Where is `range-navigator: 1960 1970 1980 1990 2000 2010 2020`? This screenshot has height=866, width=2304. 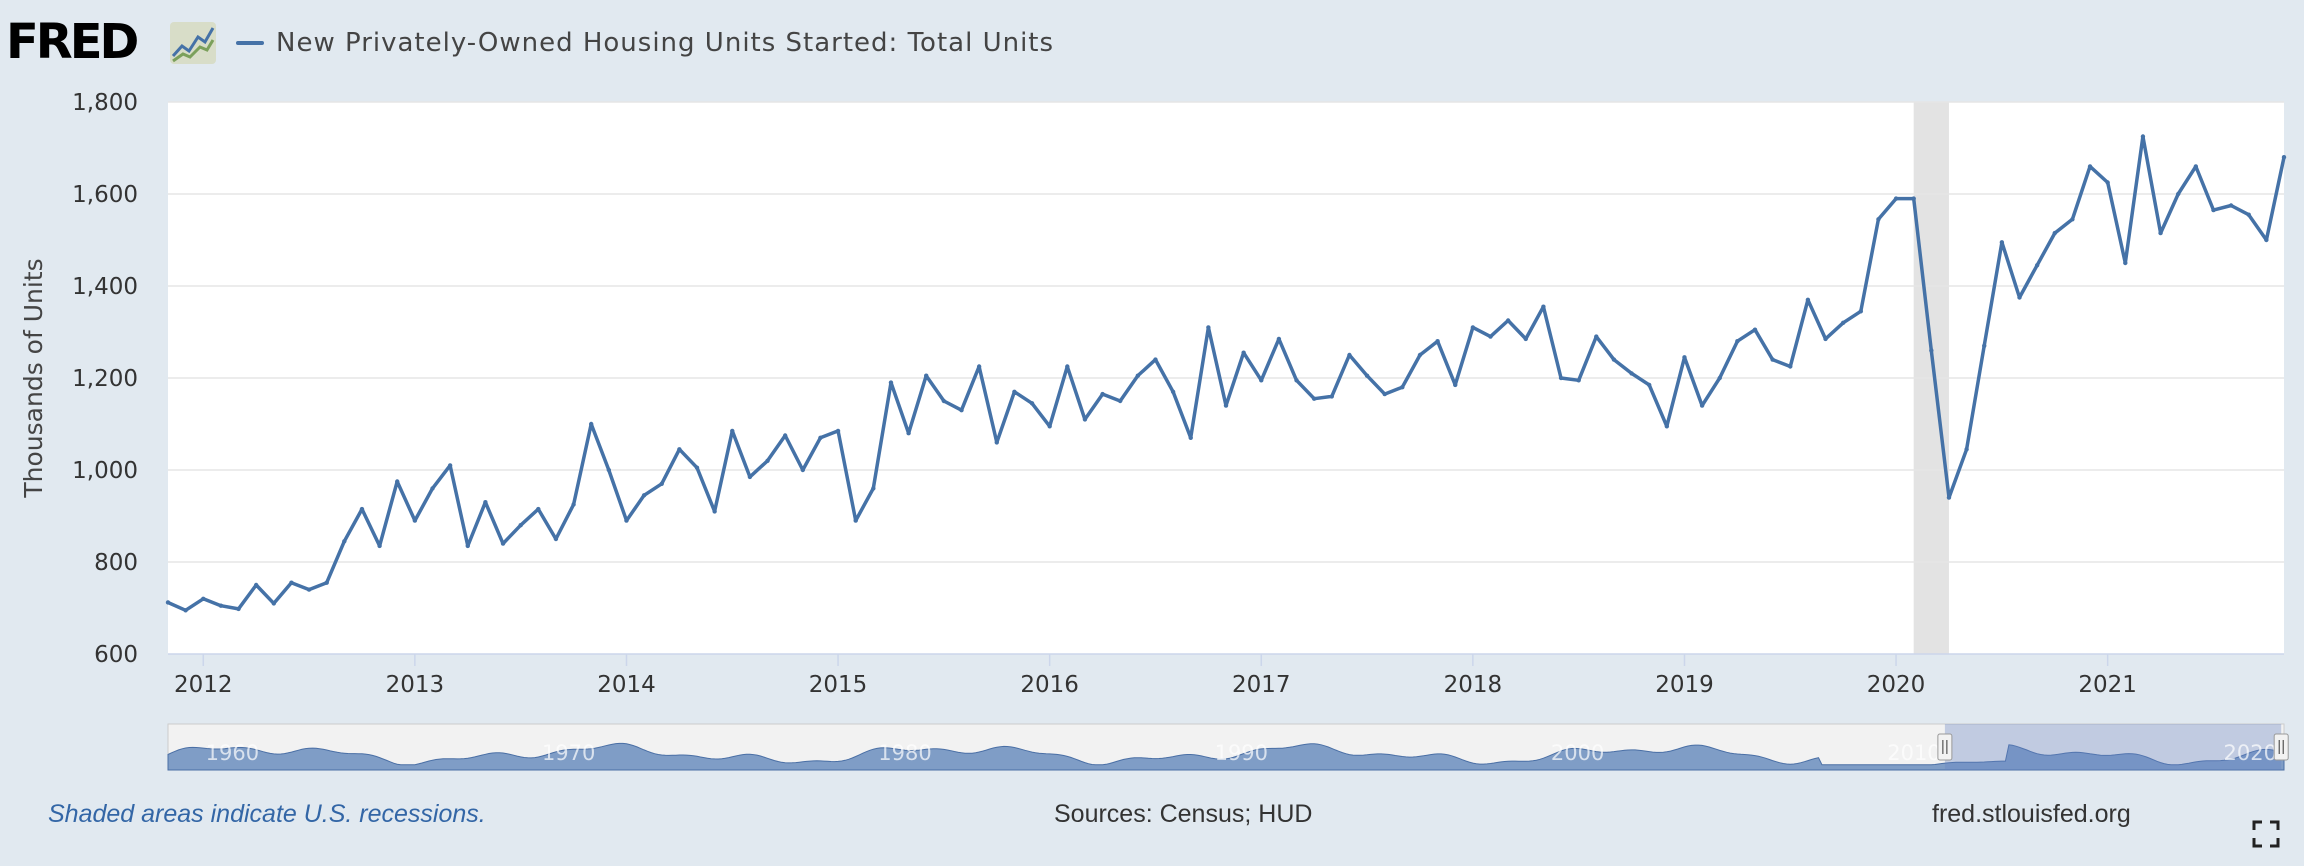 range-navigator: 1960 1970 1980 1990 2000 2010 2020 is located at coordinates (1228, 747).